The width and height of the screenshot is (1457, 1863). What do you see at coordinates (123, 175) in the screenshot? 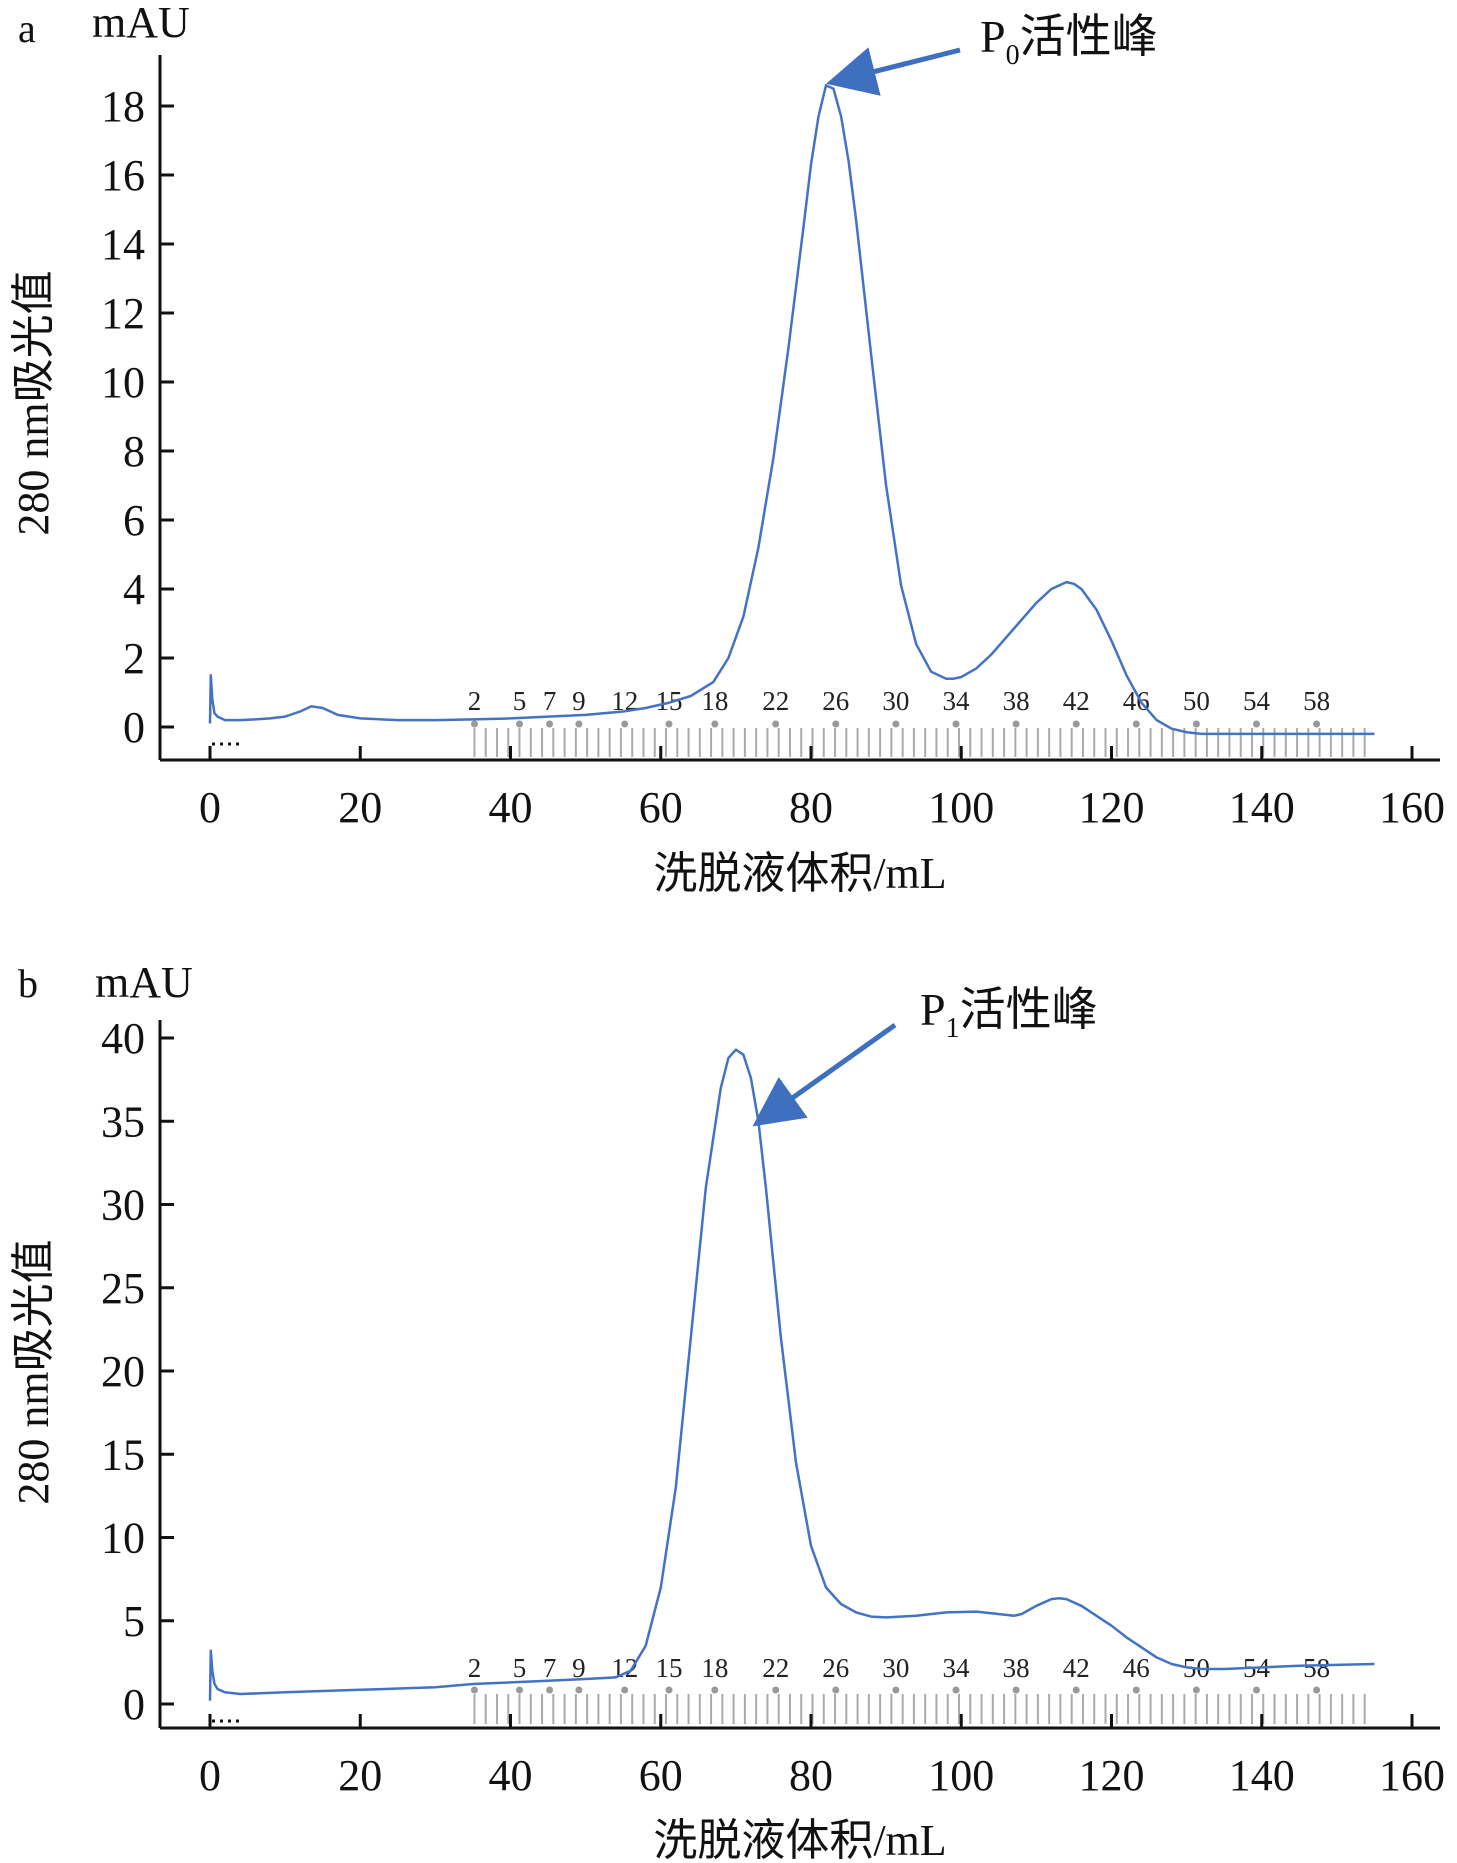
I see `y-tick-label: 16` at bounding box center [123, 175].